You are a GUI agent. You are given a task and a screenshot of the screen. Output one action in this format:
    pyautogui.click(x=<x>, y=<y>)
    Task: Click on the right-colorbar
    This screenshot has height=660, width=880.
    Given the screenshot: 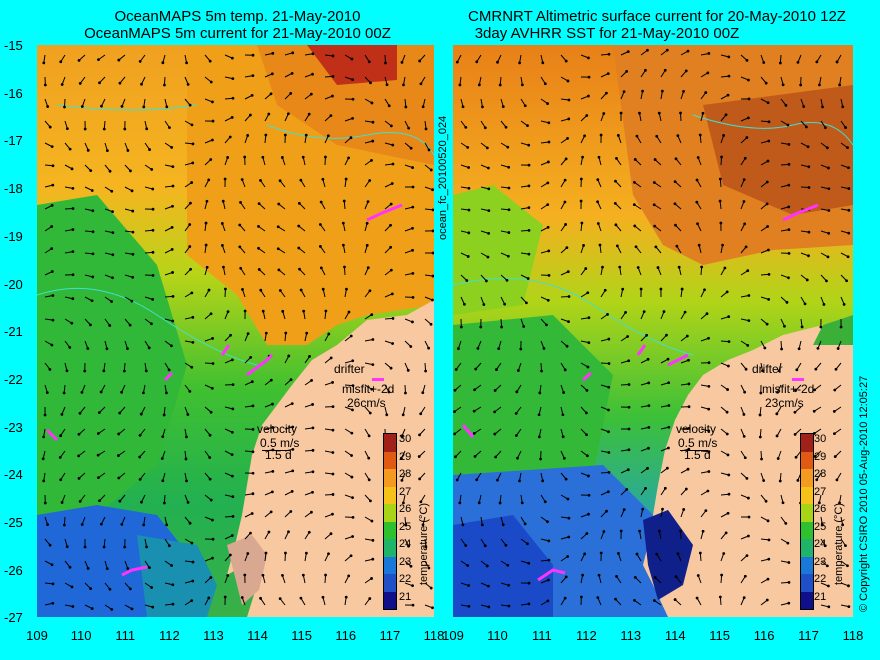 What is the action you would take?
    pyautogui.click(x=807, y=521)
    